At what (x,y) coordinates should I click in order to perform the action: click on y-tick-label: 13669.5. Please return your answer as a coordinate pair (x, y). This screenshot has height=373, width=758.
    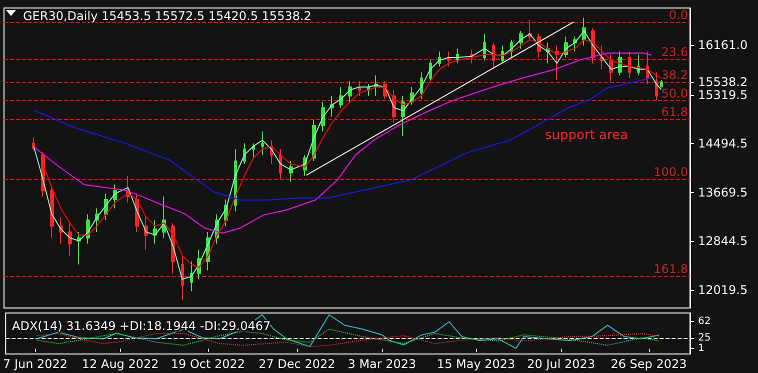
    Looking at the image, I should click on (723, 192).